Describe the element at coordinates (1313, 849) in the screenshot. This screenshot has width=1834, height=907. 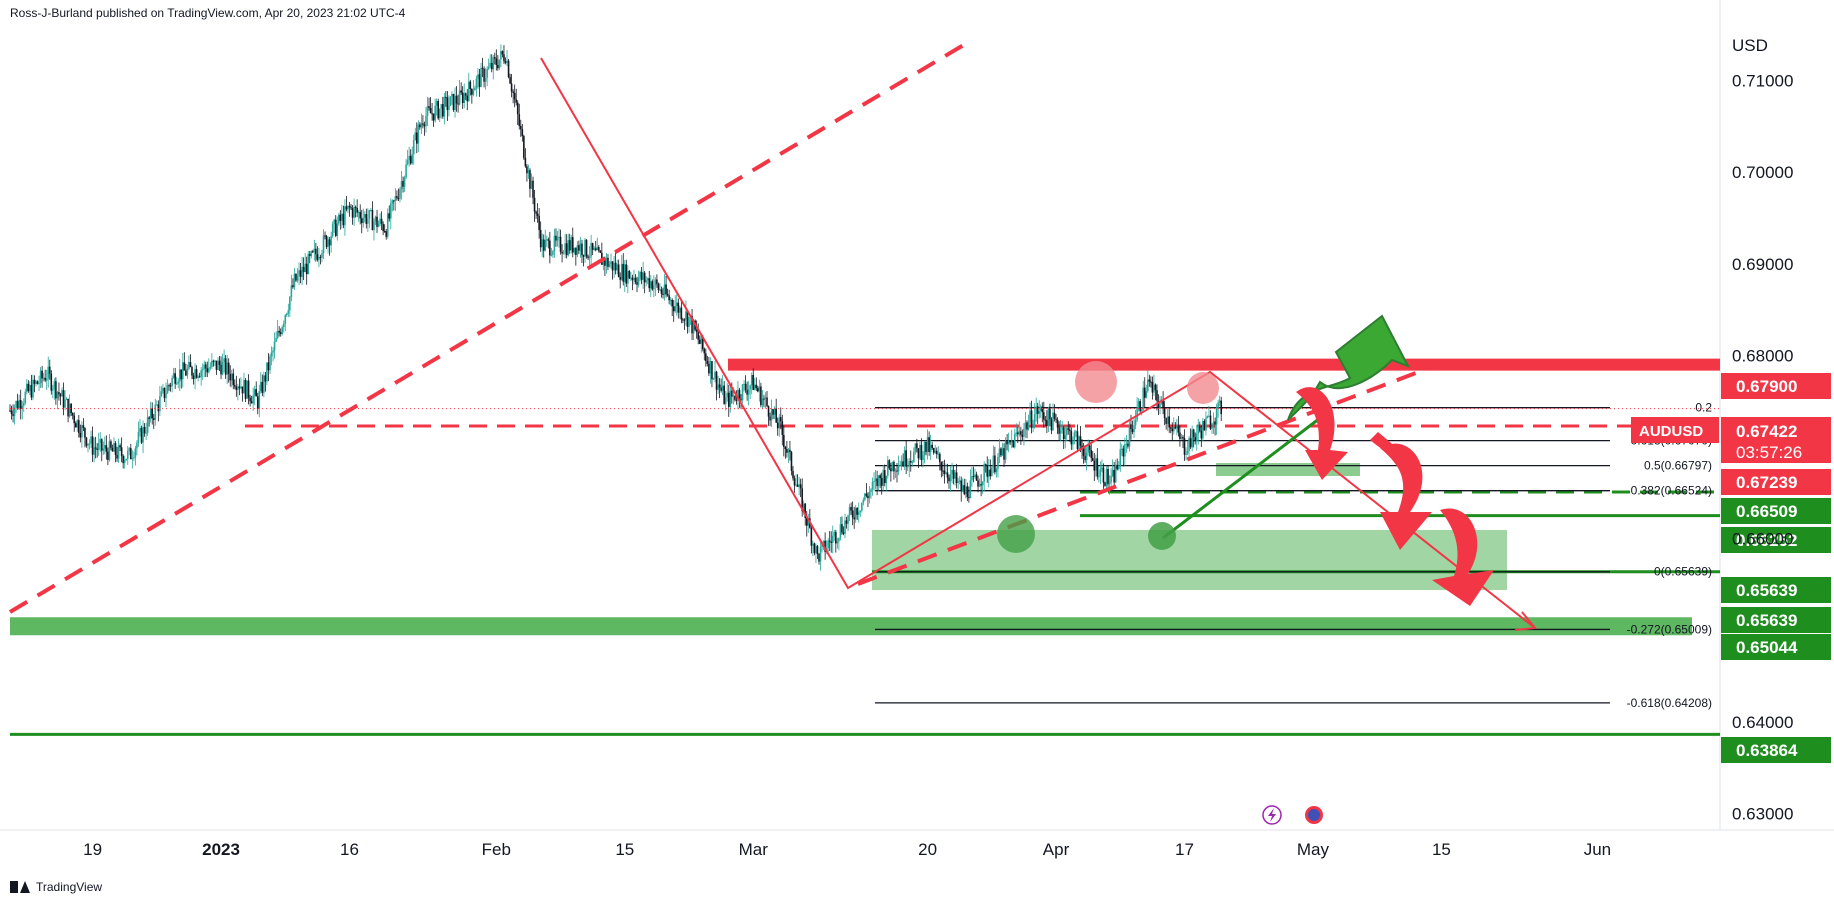
I see `x-tick-label: May` at that location.